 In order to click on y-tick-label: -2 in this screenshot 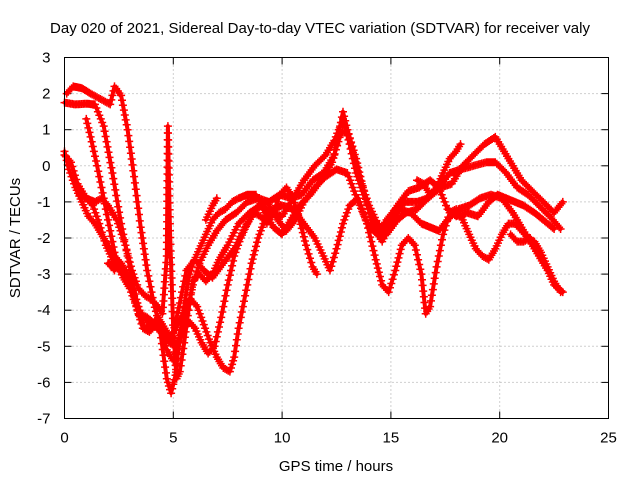, I will do `click(43, 238)`.